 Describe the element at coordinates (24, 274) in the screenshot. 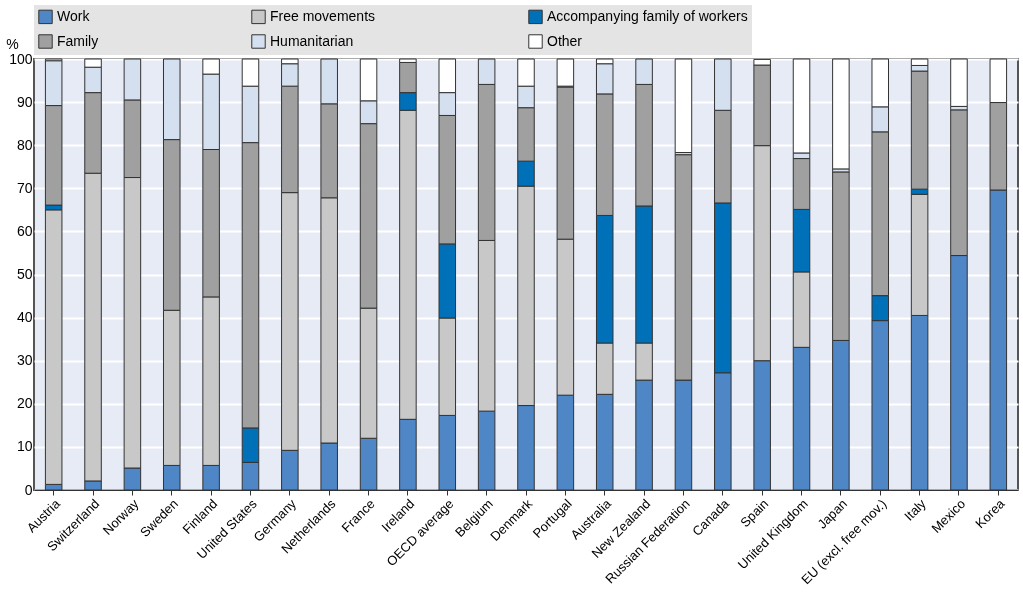

I see `y-tick-label: 50` at that location.